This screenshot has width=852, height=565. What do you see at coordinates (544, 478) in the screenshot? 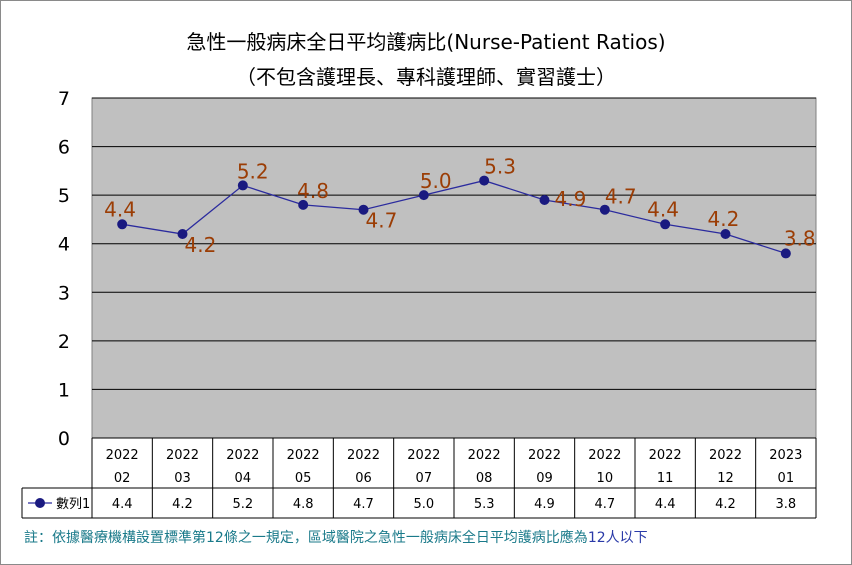
I see `x-tick-label-month: 09` at bounding box center [544, 478].